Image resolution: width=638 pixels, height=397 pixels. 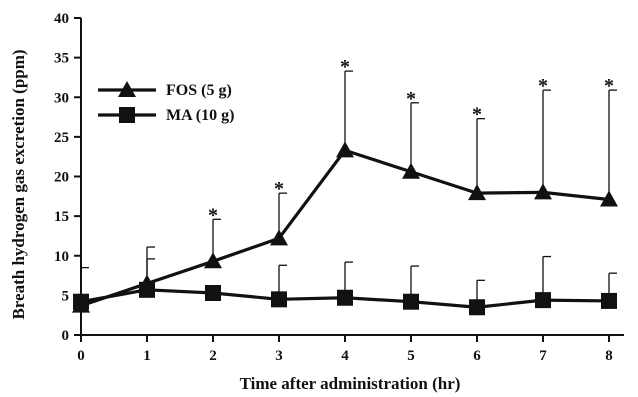 I want to click on legend: FOS (5 g) MA (10 g), so click(x=166, y=102).